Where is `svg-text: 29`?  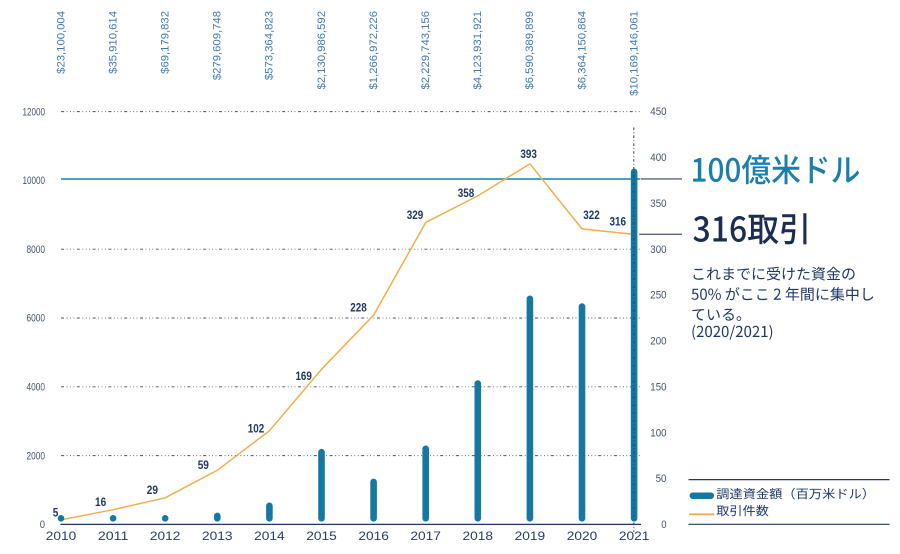 svg-text: 29 is located at coordinates (152, 490).